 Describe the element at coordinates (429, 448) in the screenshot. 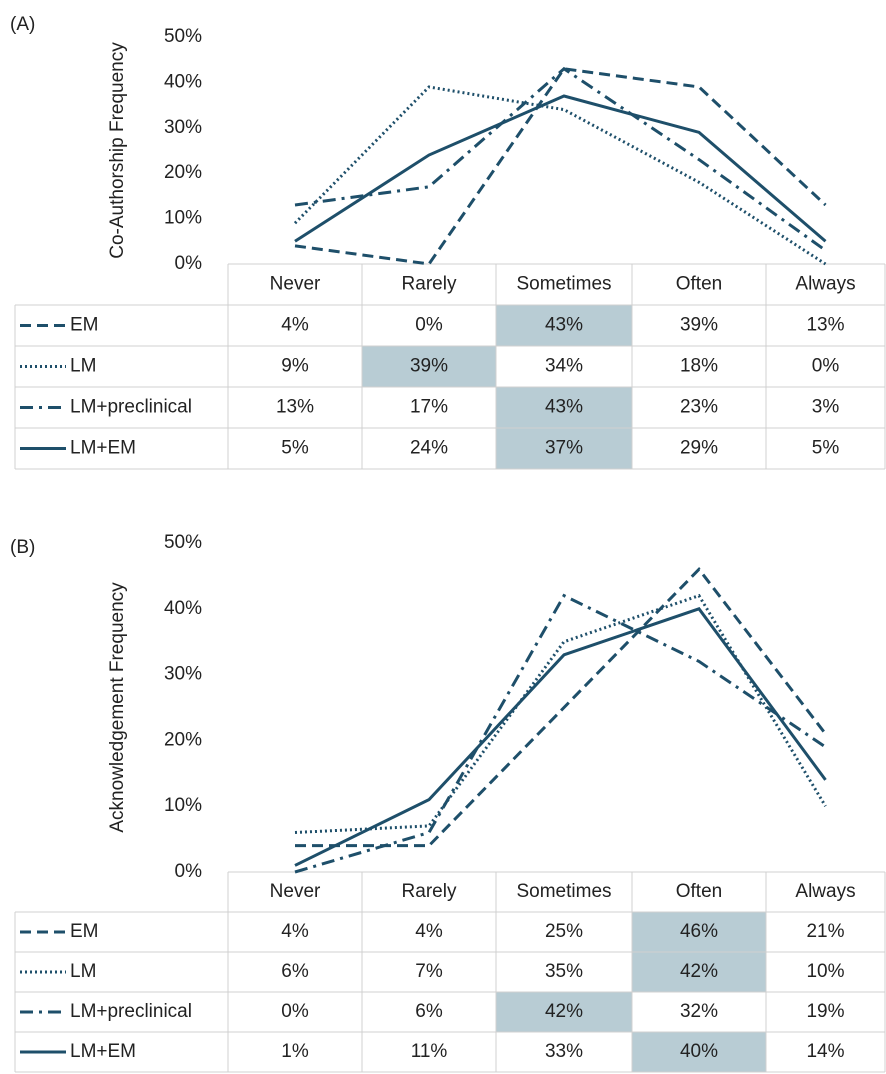

I see `value-label: 24%` at that location.